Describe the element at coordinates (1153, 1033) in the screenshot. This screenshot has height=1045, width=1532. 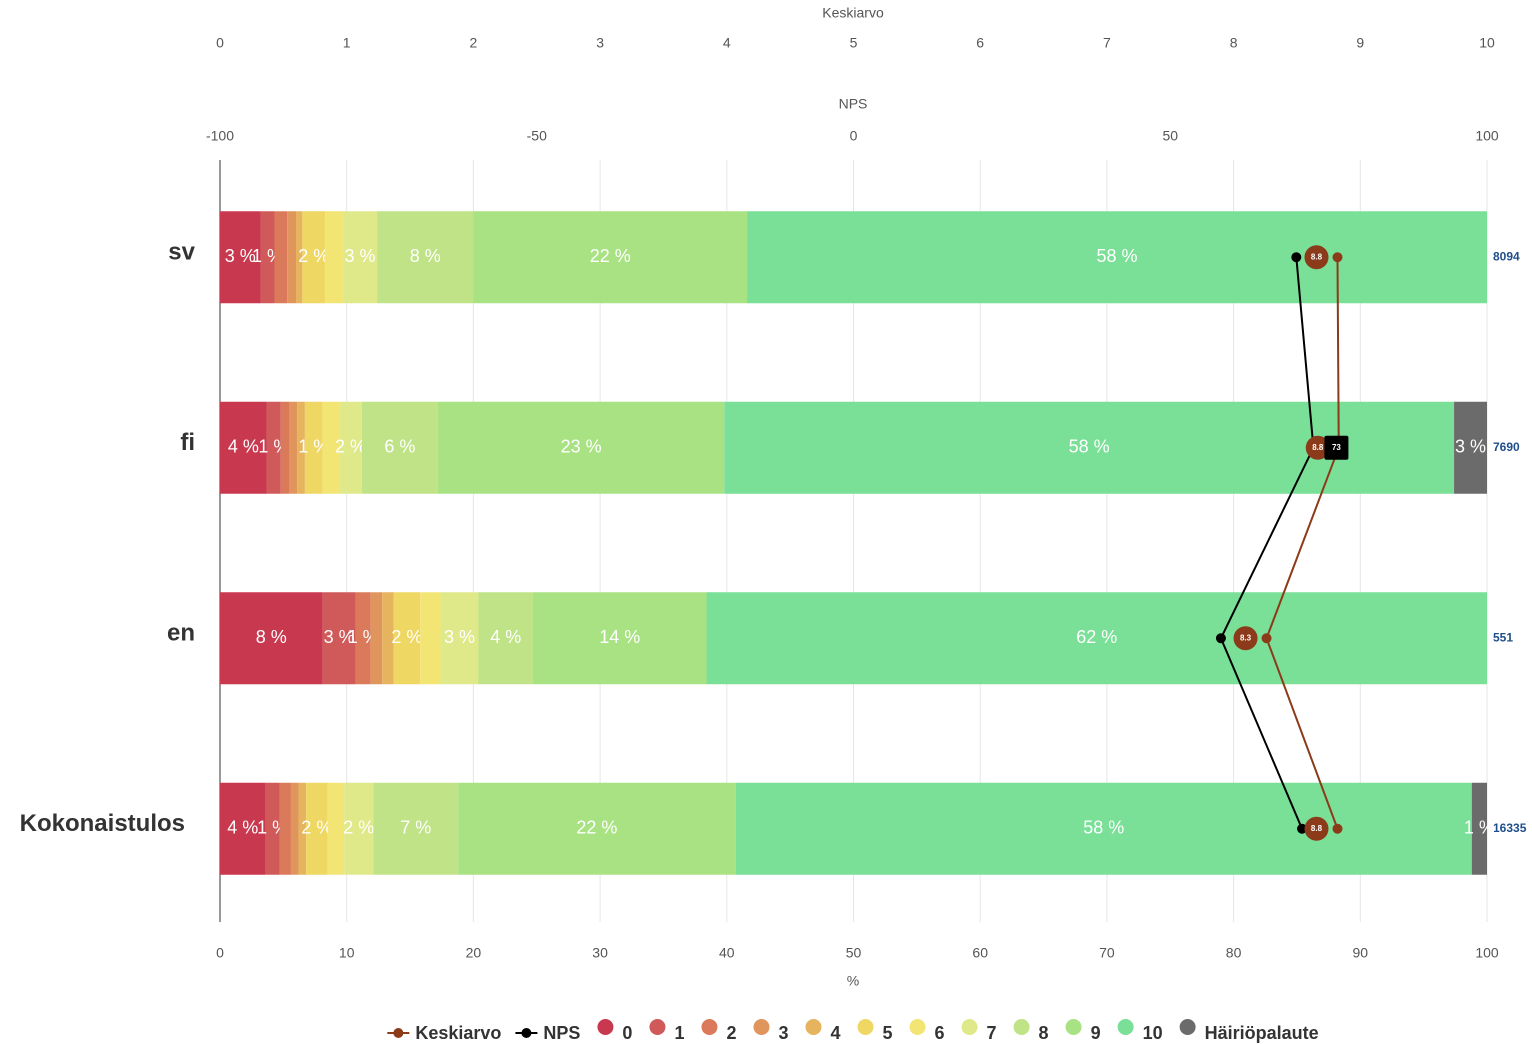
I see `legend-label: 10` at that location.